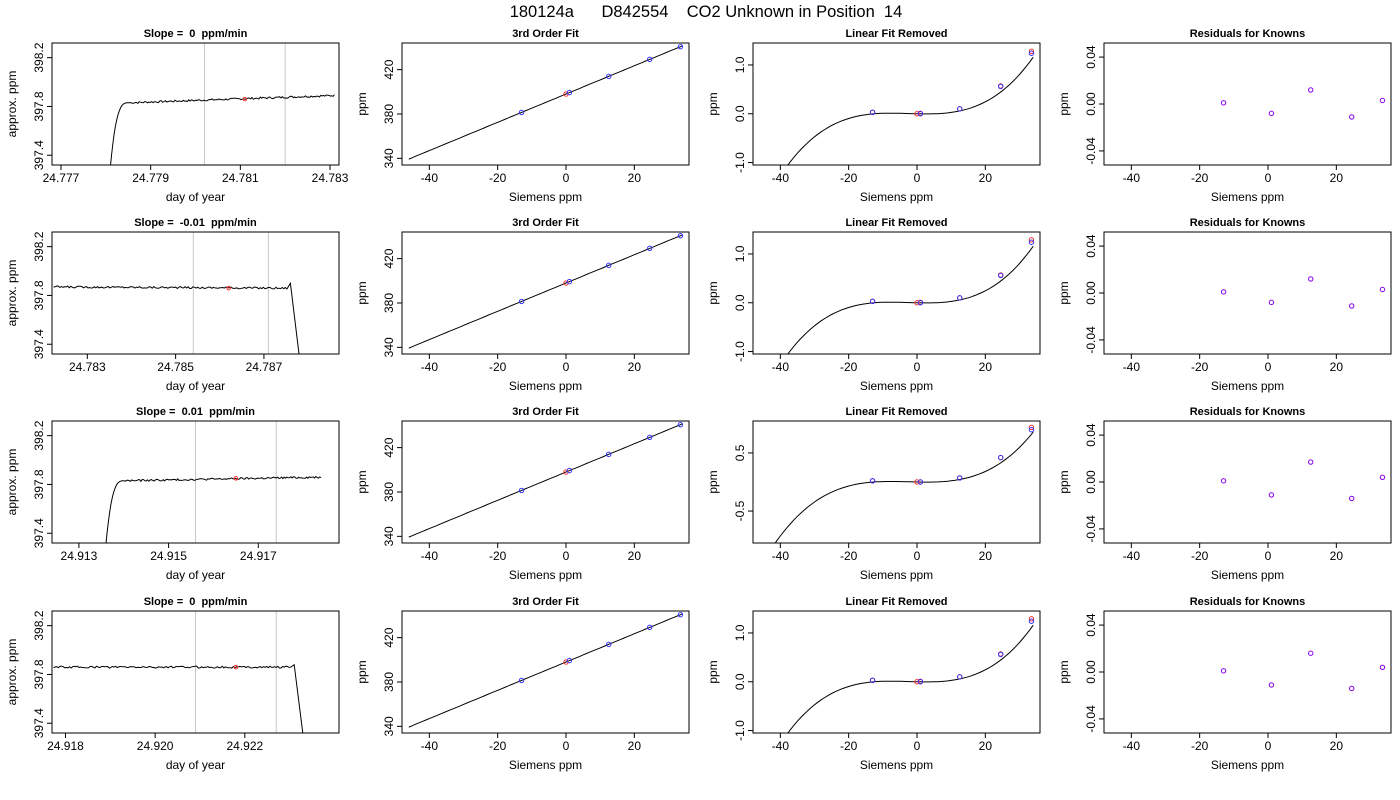 This screenshot has height=800, width=1400. Describe the element at coordinates (545, 223) in the screenshot. I see `panel-title: 3rd Order Fit` at that location.